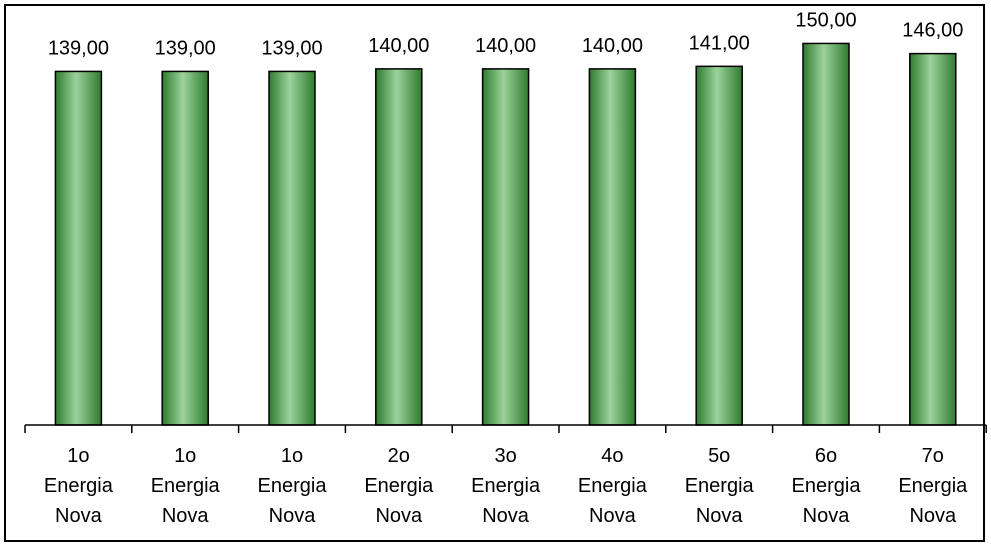 The width and height of the screenshot is (991, 548). I want to click on x-tick-label: 6o Energia Nova, so click(827, 486).